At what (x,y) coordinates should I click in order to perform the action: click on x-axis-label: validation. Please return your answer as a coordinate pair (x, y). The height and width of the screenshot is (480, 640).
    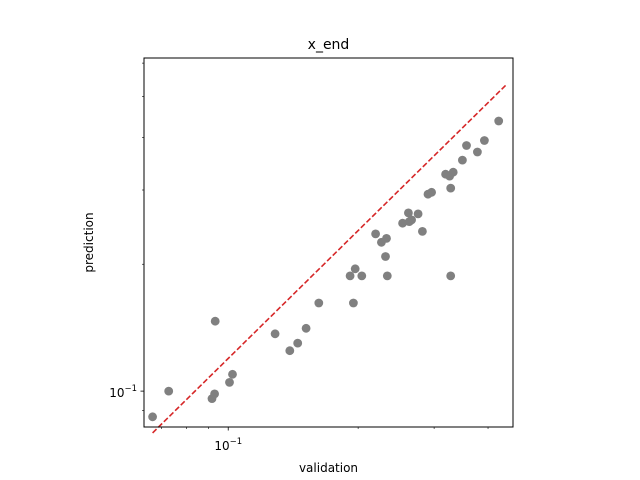
    Looking at the image, I should click on (328, 468).